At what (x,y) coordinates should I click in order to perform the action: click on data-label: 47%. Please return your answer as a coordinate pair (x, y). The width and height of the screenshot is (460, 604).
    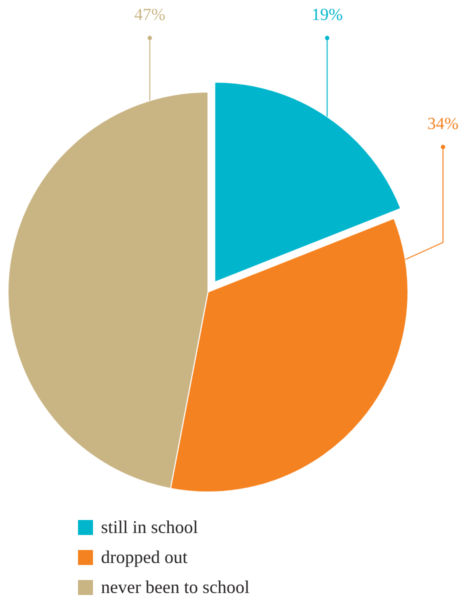
    Looking at the image, I should click on (150, 14).